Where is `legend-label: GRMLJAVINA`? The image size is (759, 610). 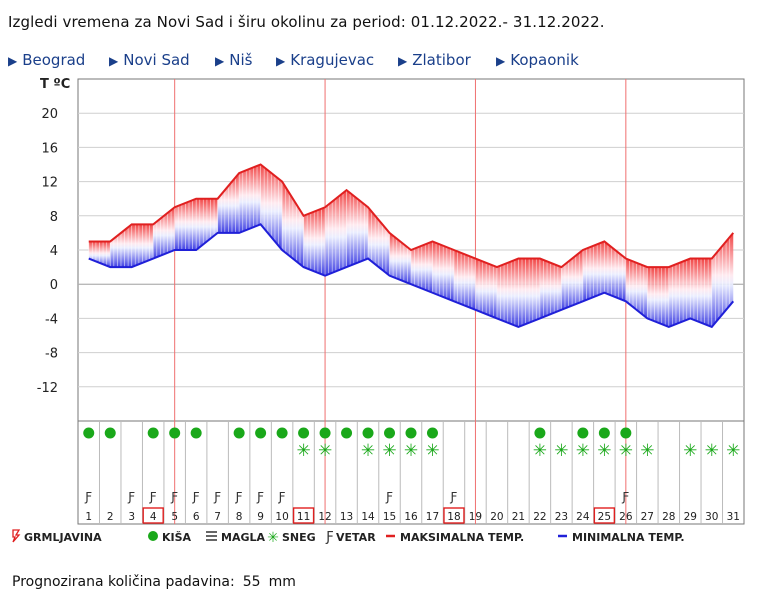
legend-label: GRMLJAVINA is located at coordinates (63, 537).